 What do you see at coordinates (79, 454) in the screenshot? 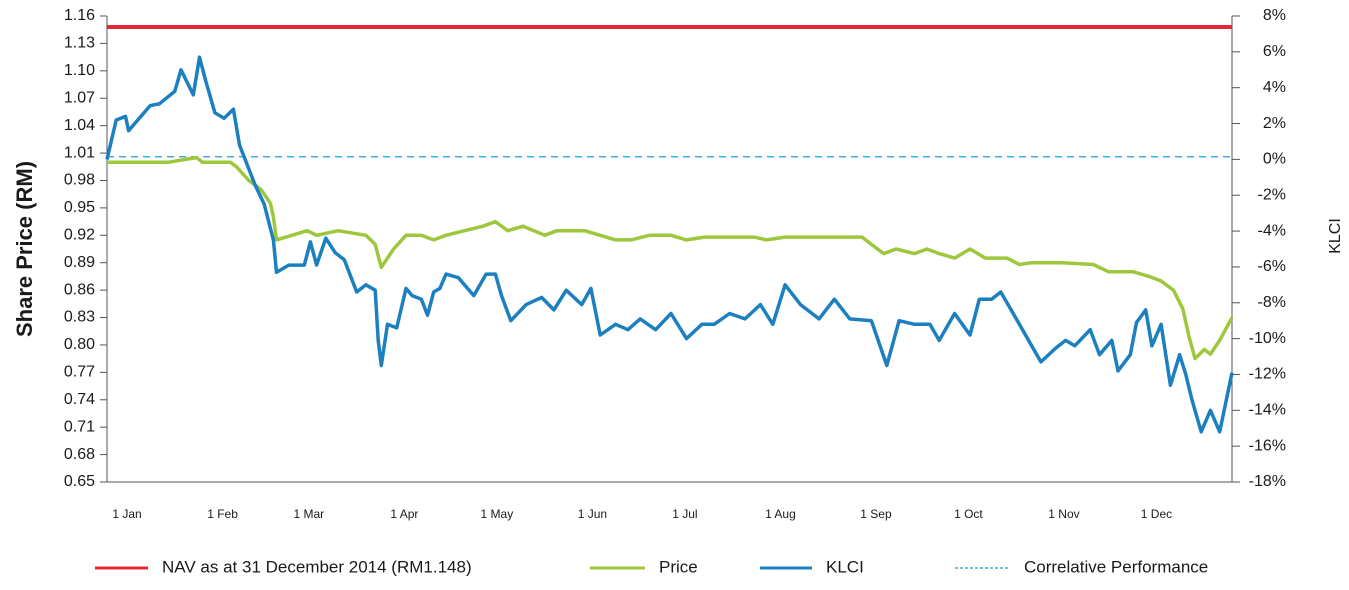
I see `y-tick-label: 0.68` at bounding box center [79, 454].